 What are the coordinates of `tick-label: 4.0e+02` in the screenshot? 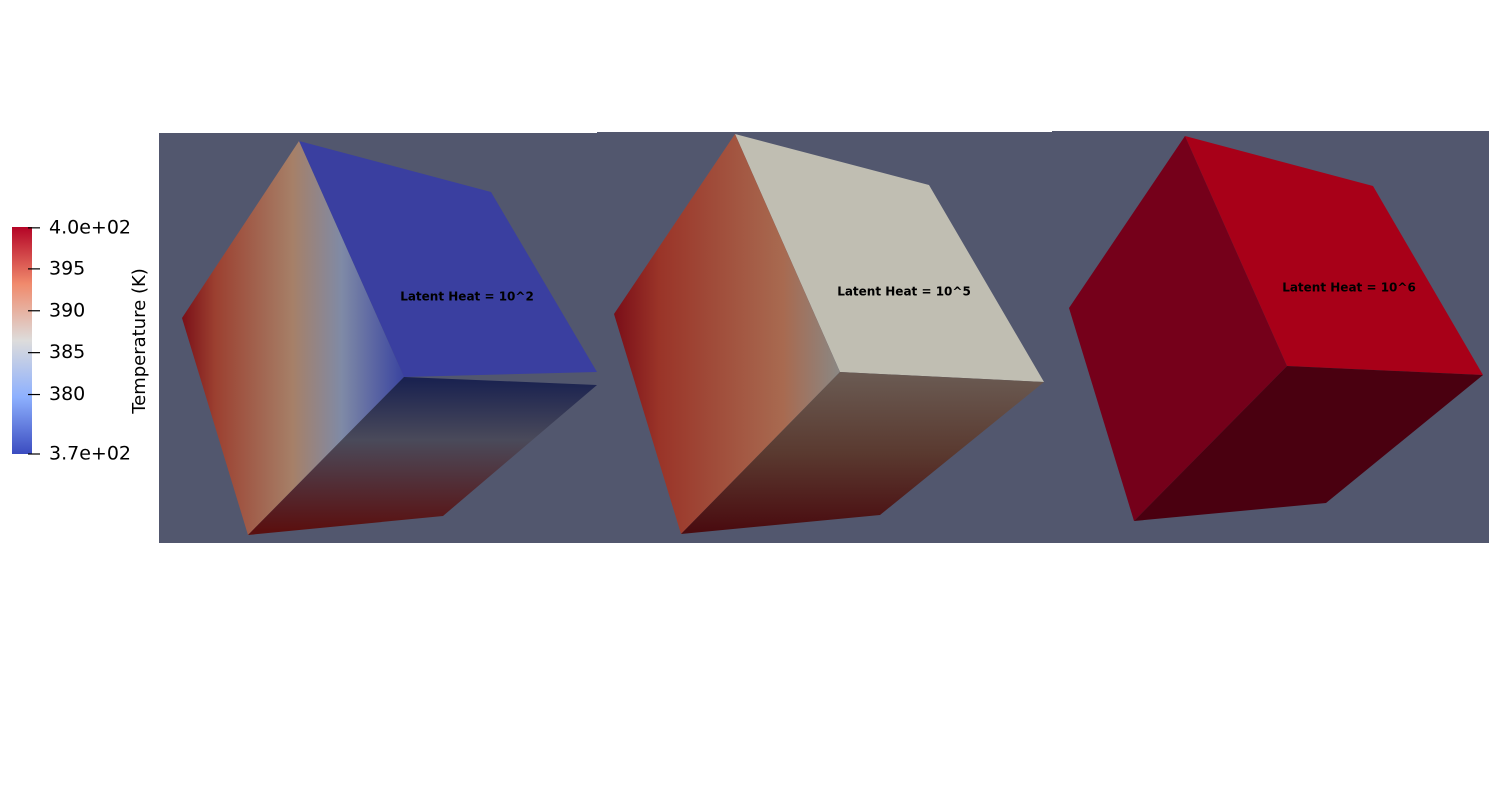 It's located at (90, 227).